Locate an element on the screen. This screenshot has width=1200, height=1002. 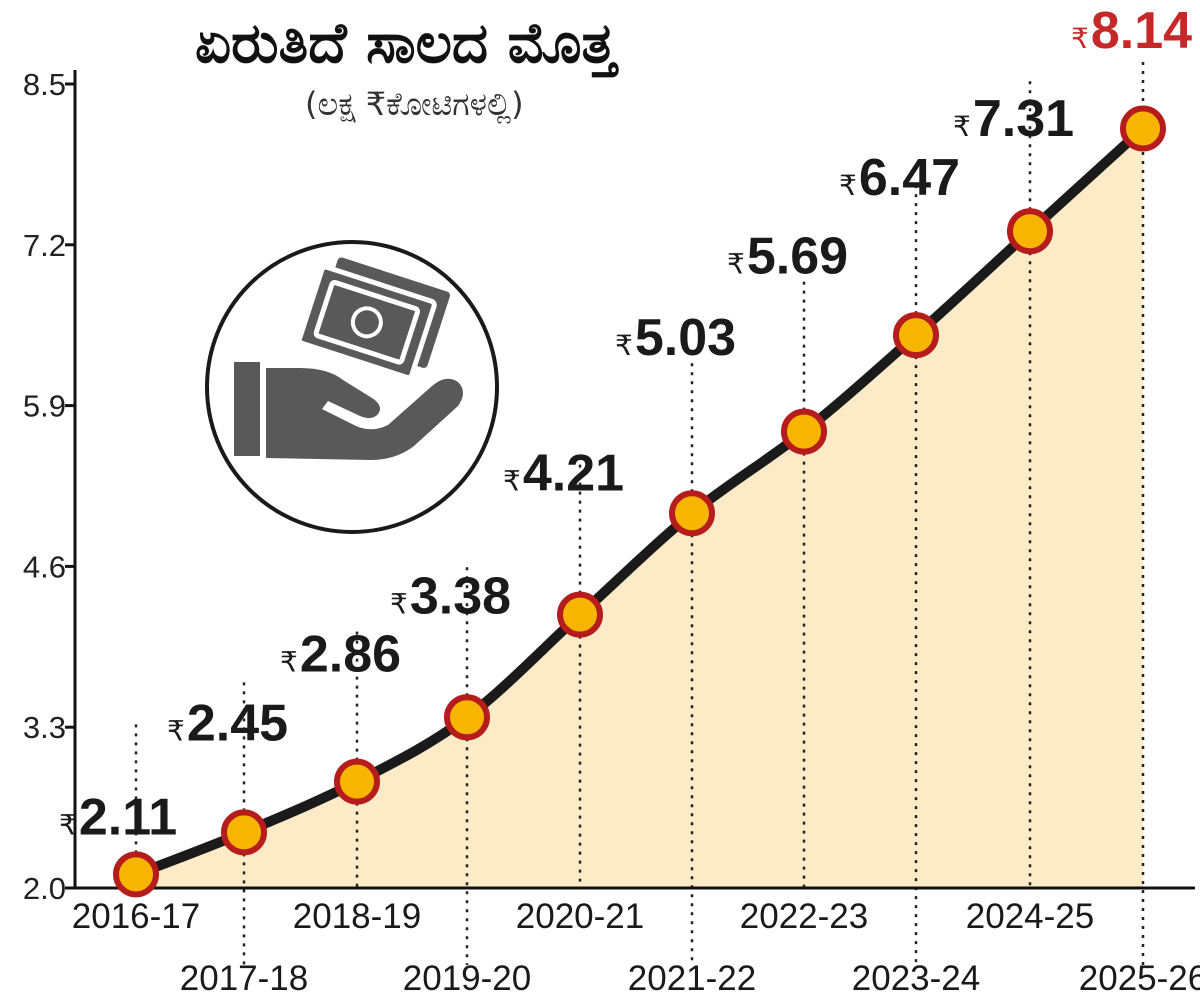
x-tick-label: 2023-24 is located at coordinates (916, 978).